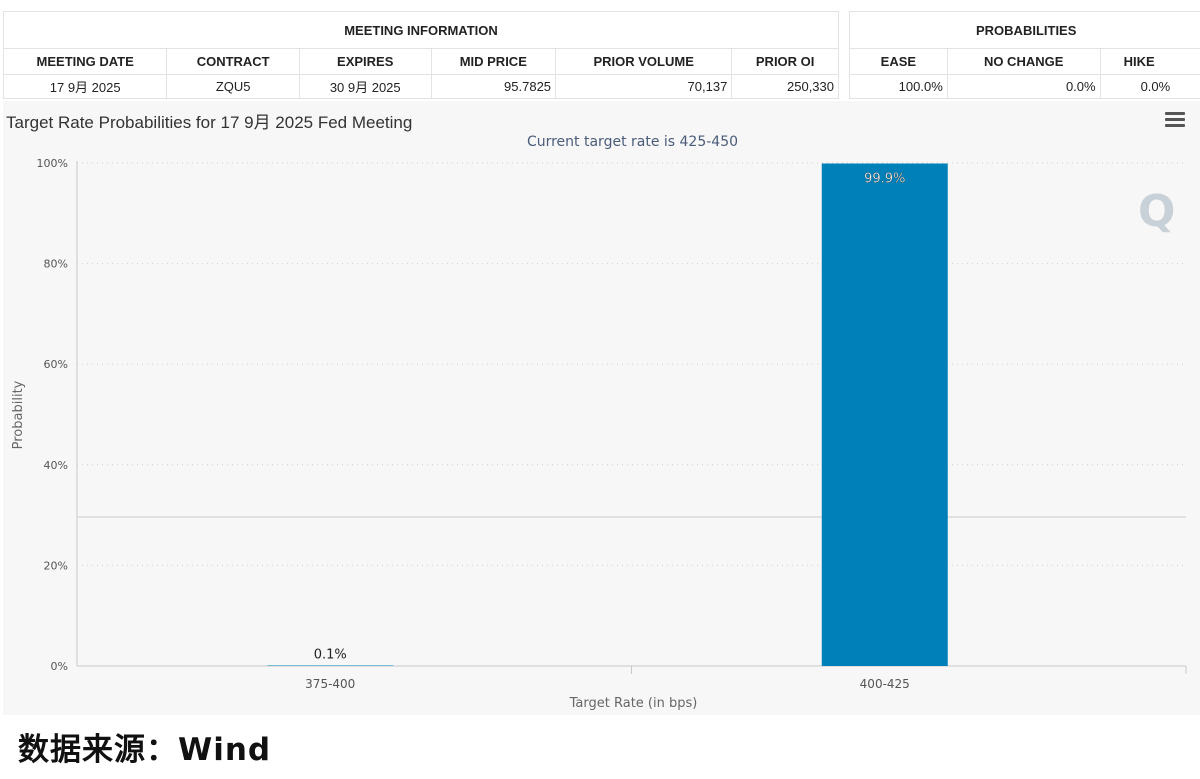  I want to click on hamburger-menu-icon, so click(1175, 121).